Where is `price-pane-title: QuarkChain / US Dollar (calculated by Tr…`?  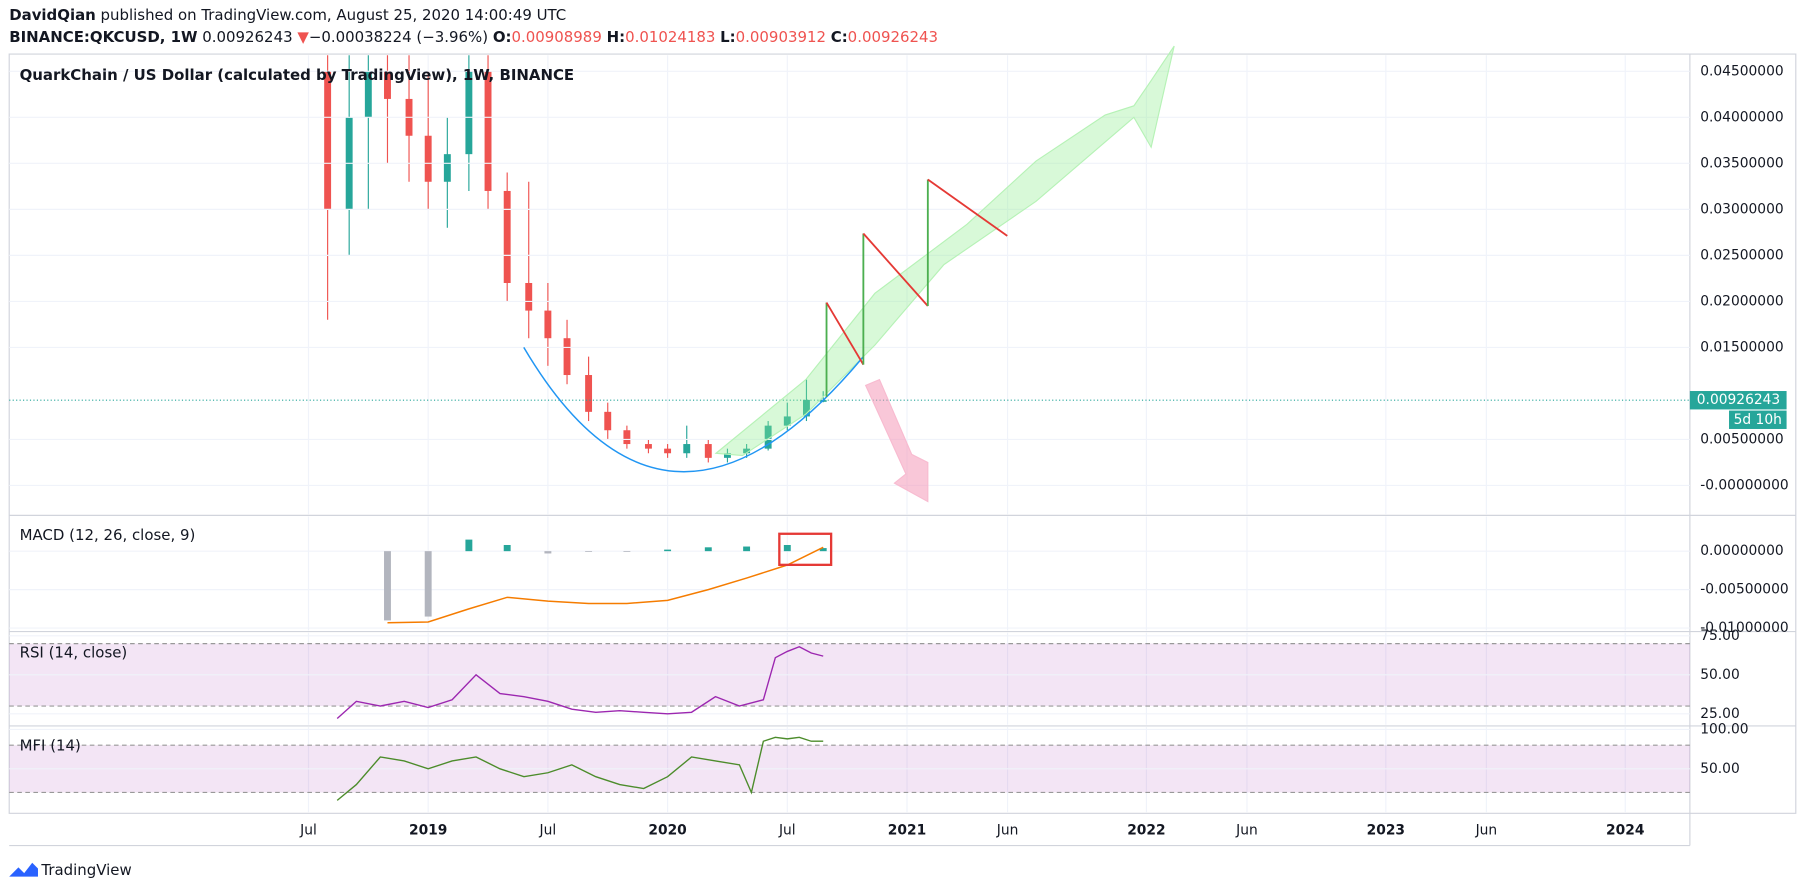 price-pane-title: QuarkChain / US Dollar (calculated by Tr… is located at coordinates (297, 75).